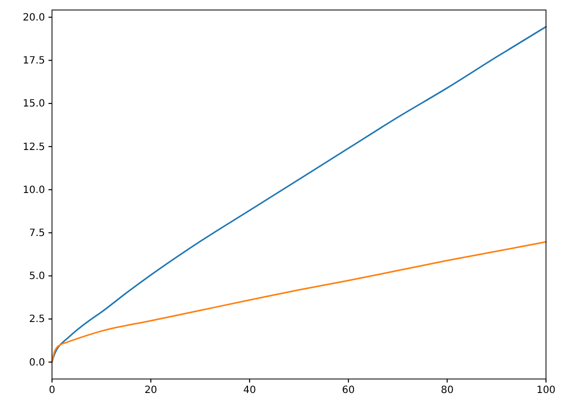  Describe the element at coordinates (249, 390) in the screenshot. I see `x-tick-label: 40` at that location.